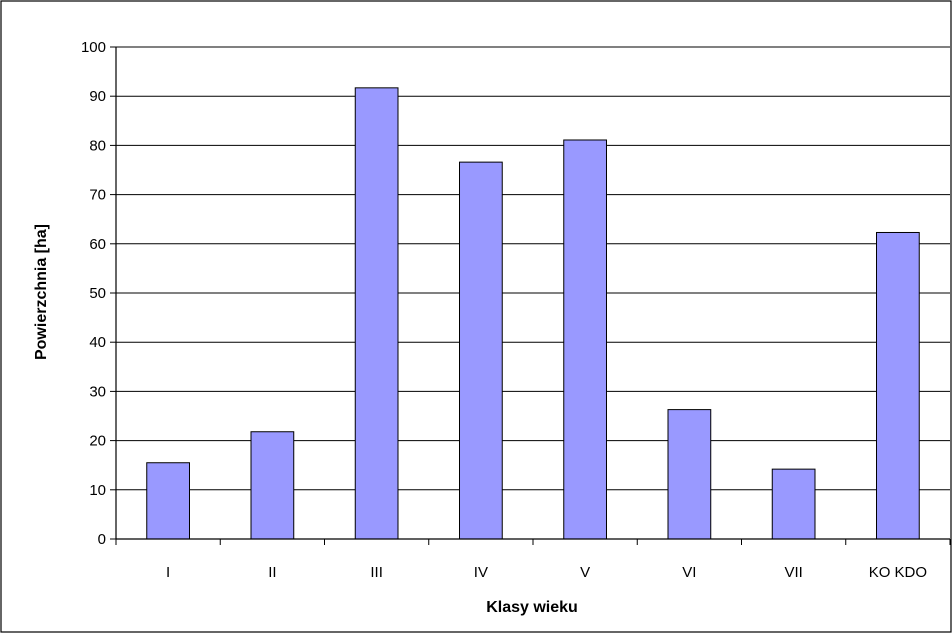  Describe the element at coordinates (689, 572) in the screenshot. I see `x-tick-label: VI` at that location.